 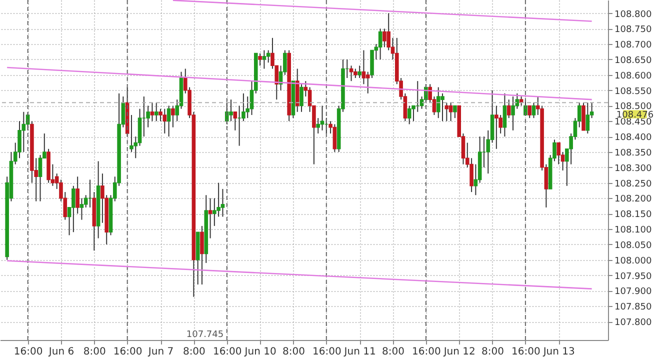 What do you see at coordinates (633, 215) in the screenshot?
I see `y-tick-label: 108.150` at bounding box center [633, 215].